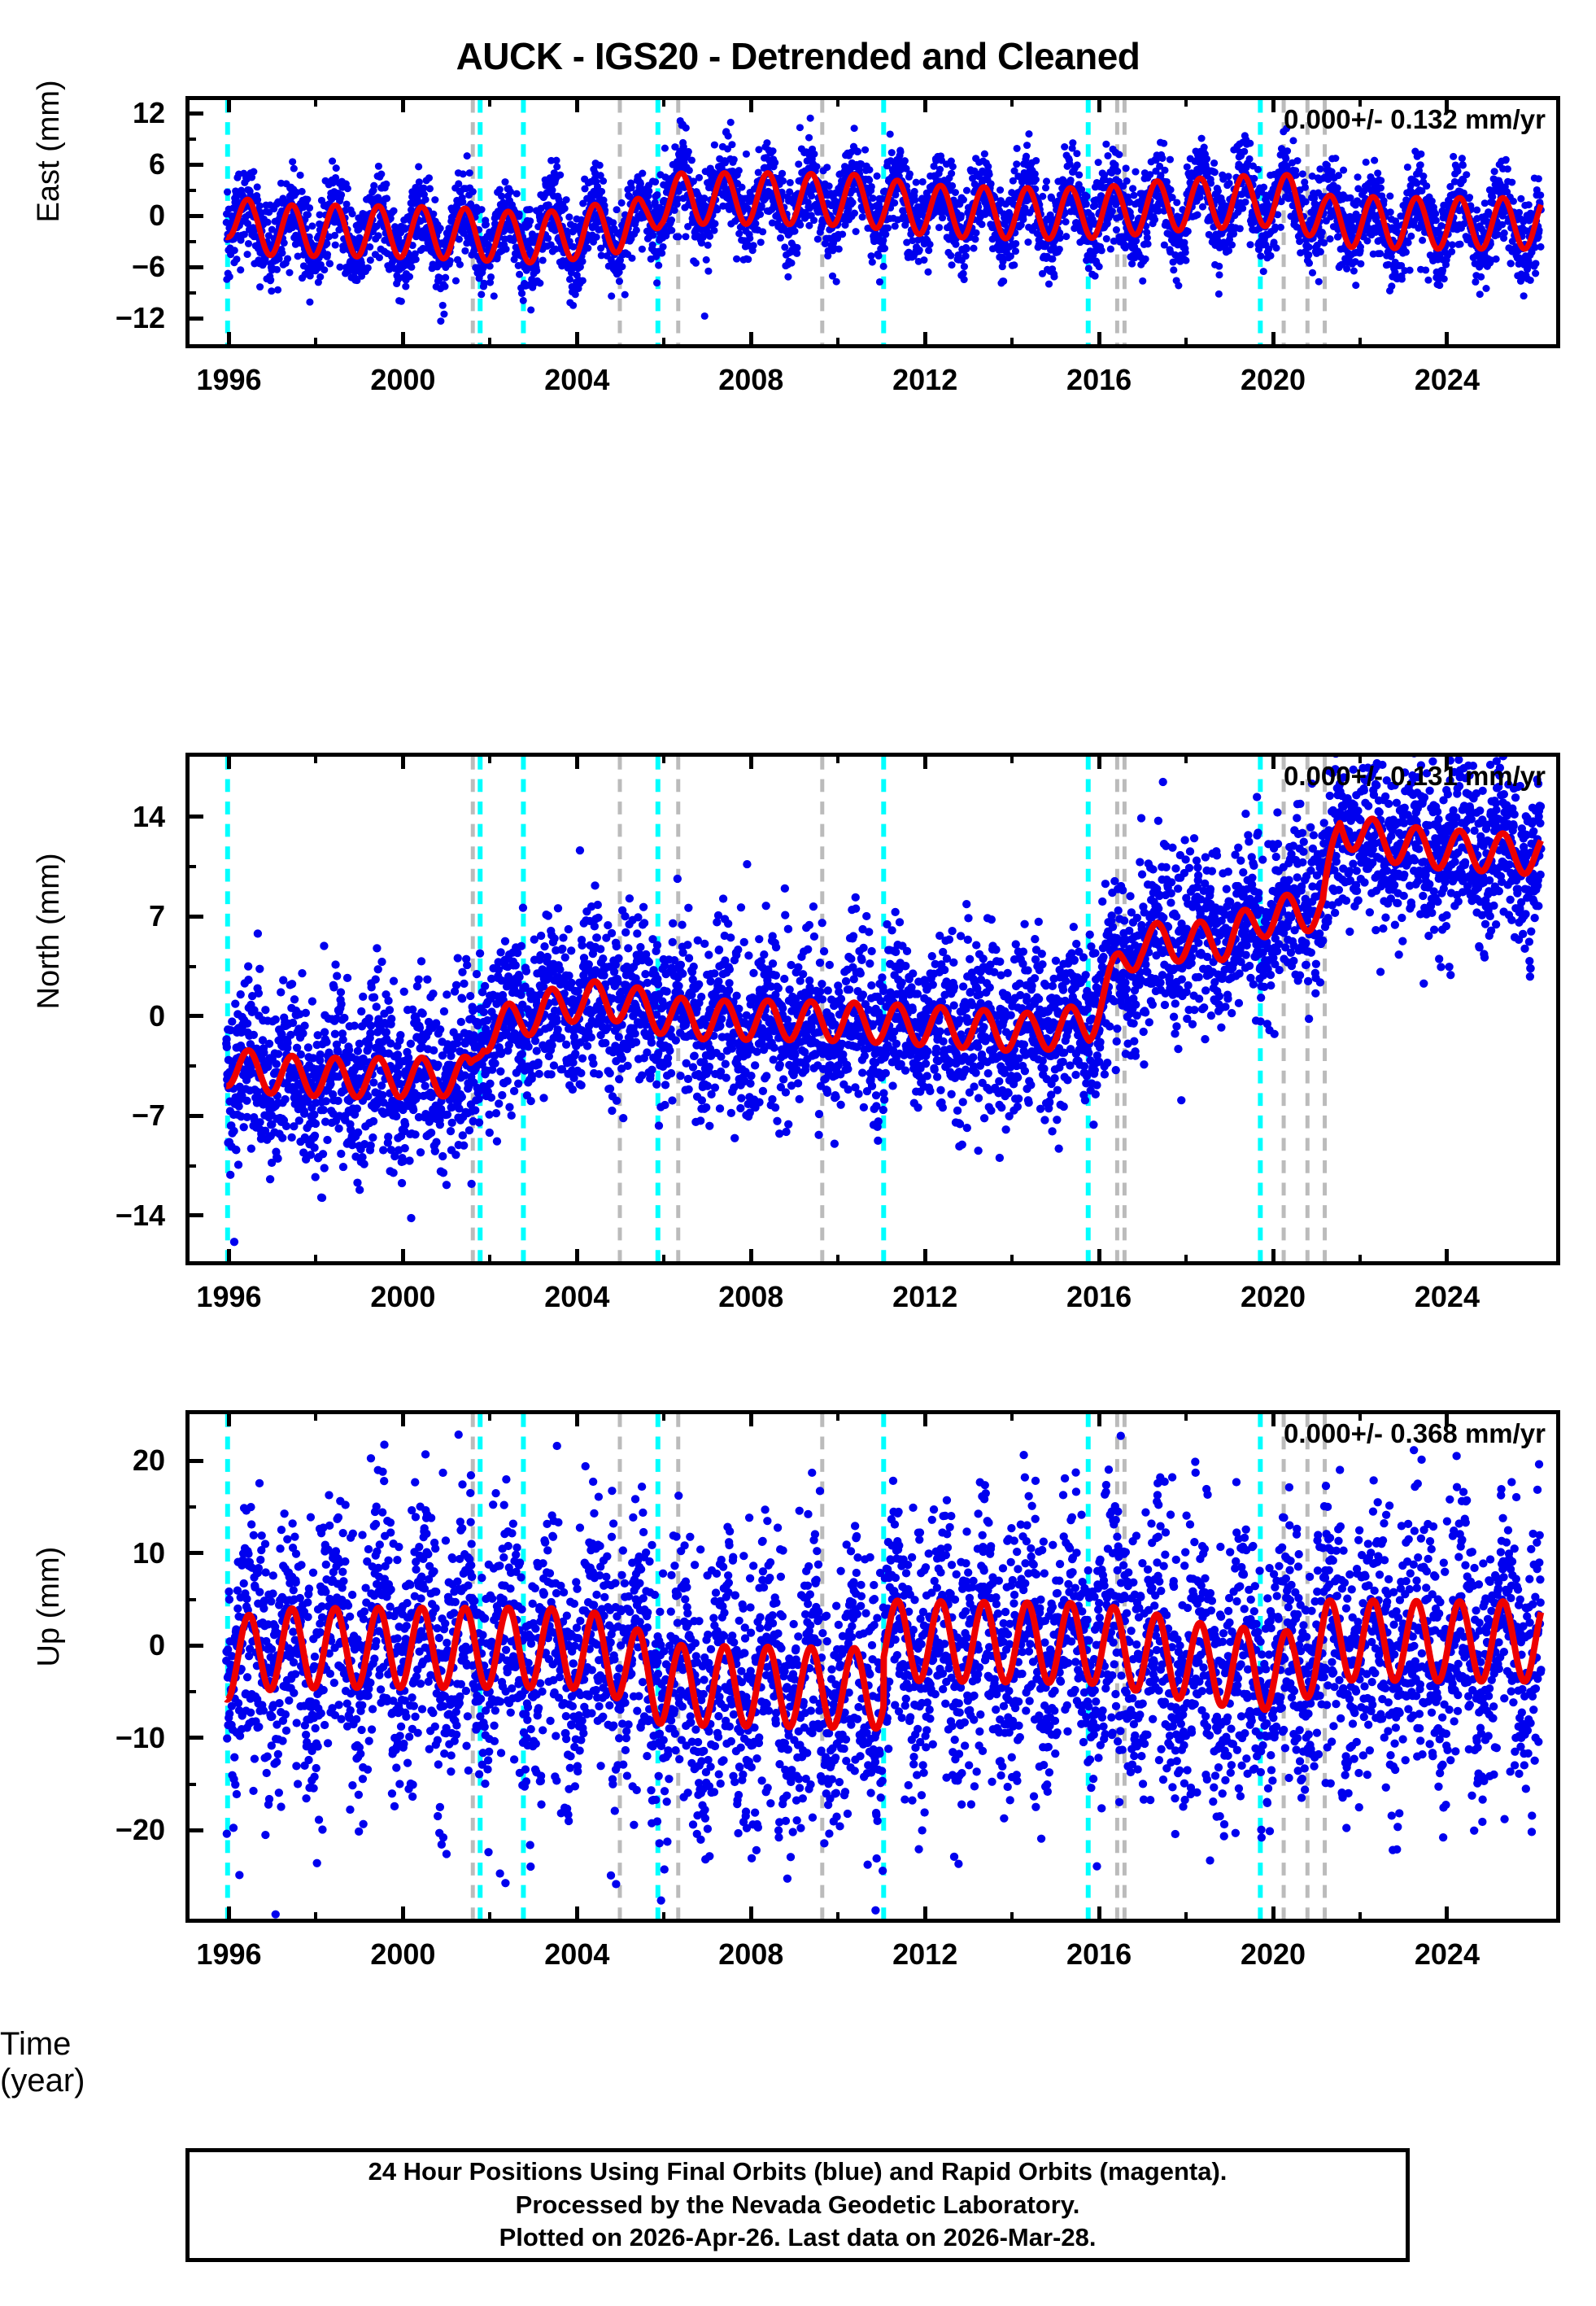 Image resolution: width=1596 pixels, height=2306 pixels. I want to click on xtick-label-up: 2020, so click(1273, 1954).